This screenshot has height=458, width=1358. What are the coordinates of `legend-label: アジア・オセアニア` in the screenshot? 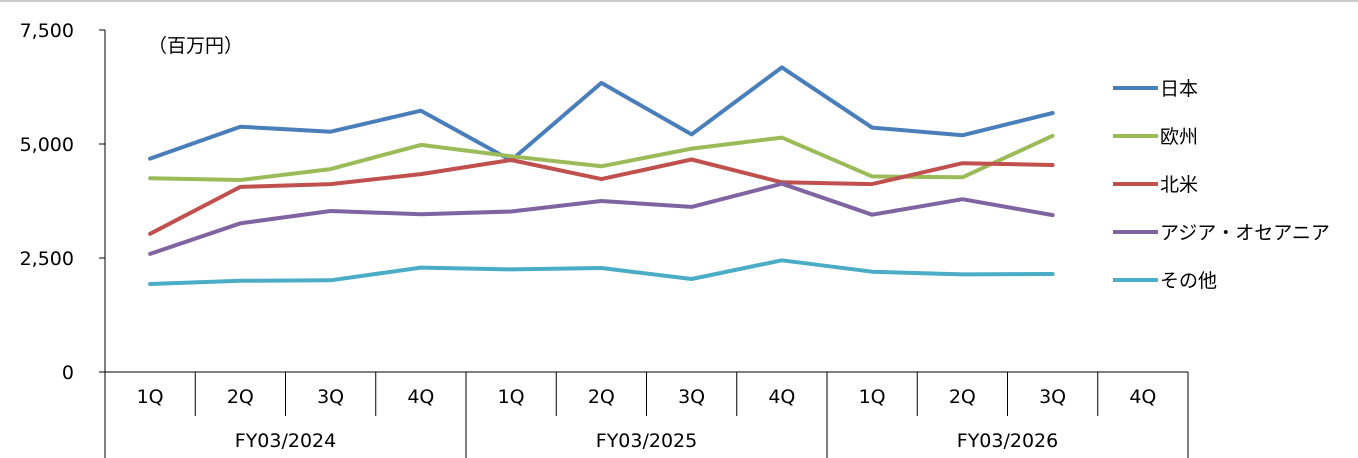 It's located at (1245, 233).